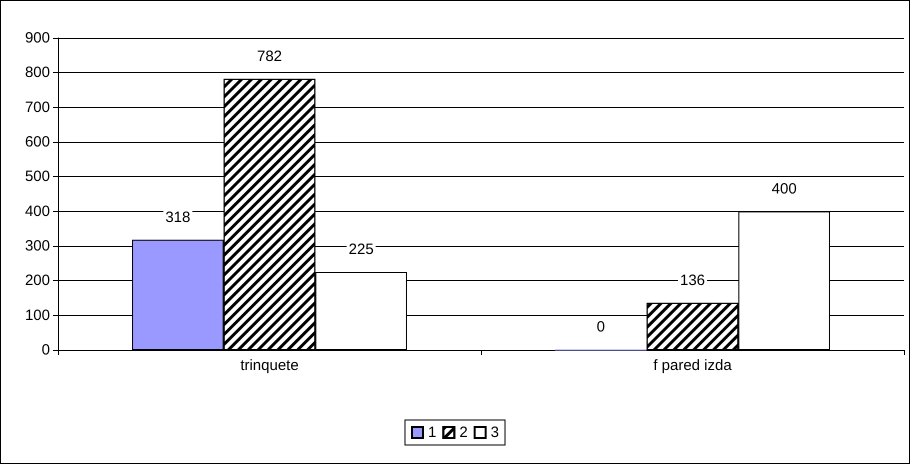 The height and width of the screenshot is (464, 910). I want to click on y-tick-label: 300, so click(37, 246).